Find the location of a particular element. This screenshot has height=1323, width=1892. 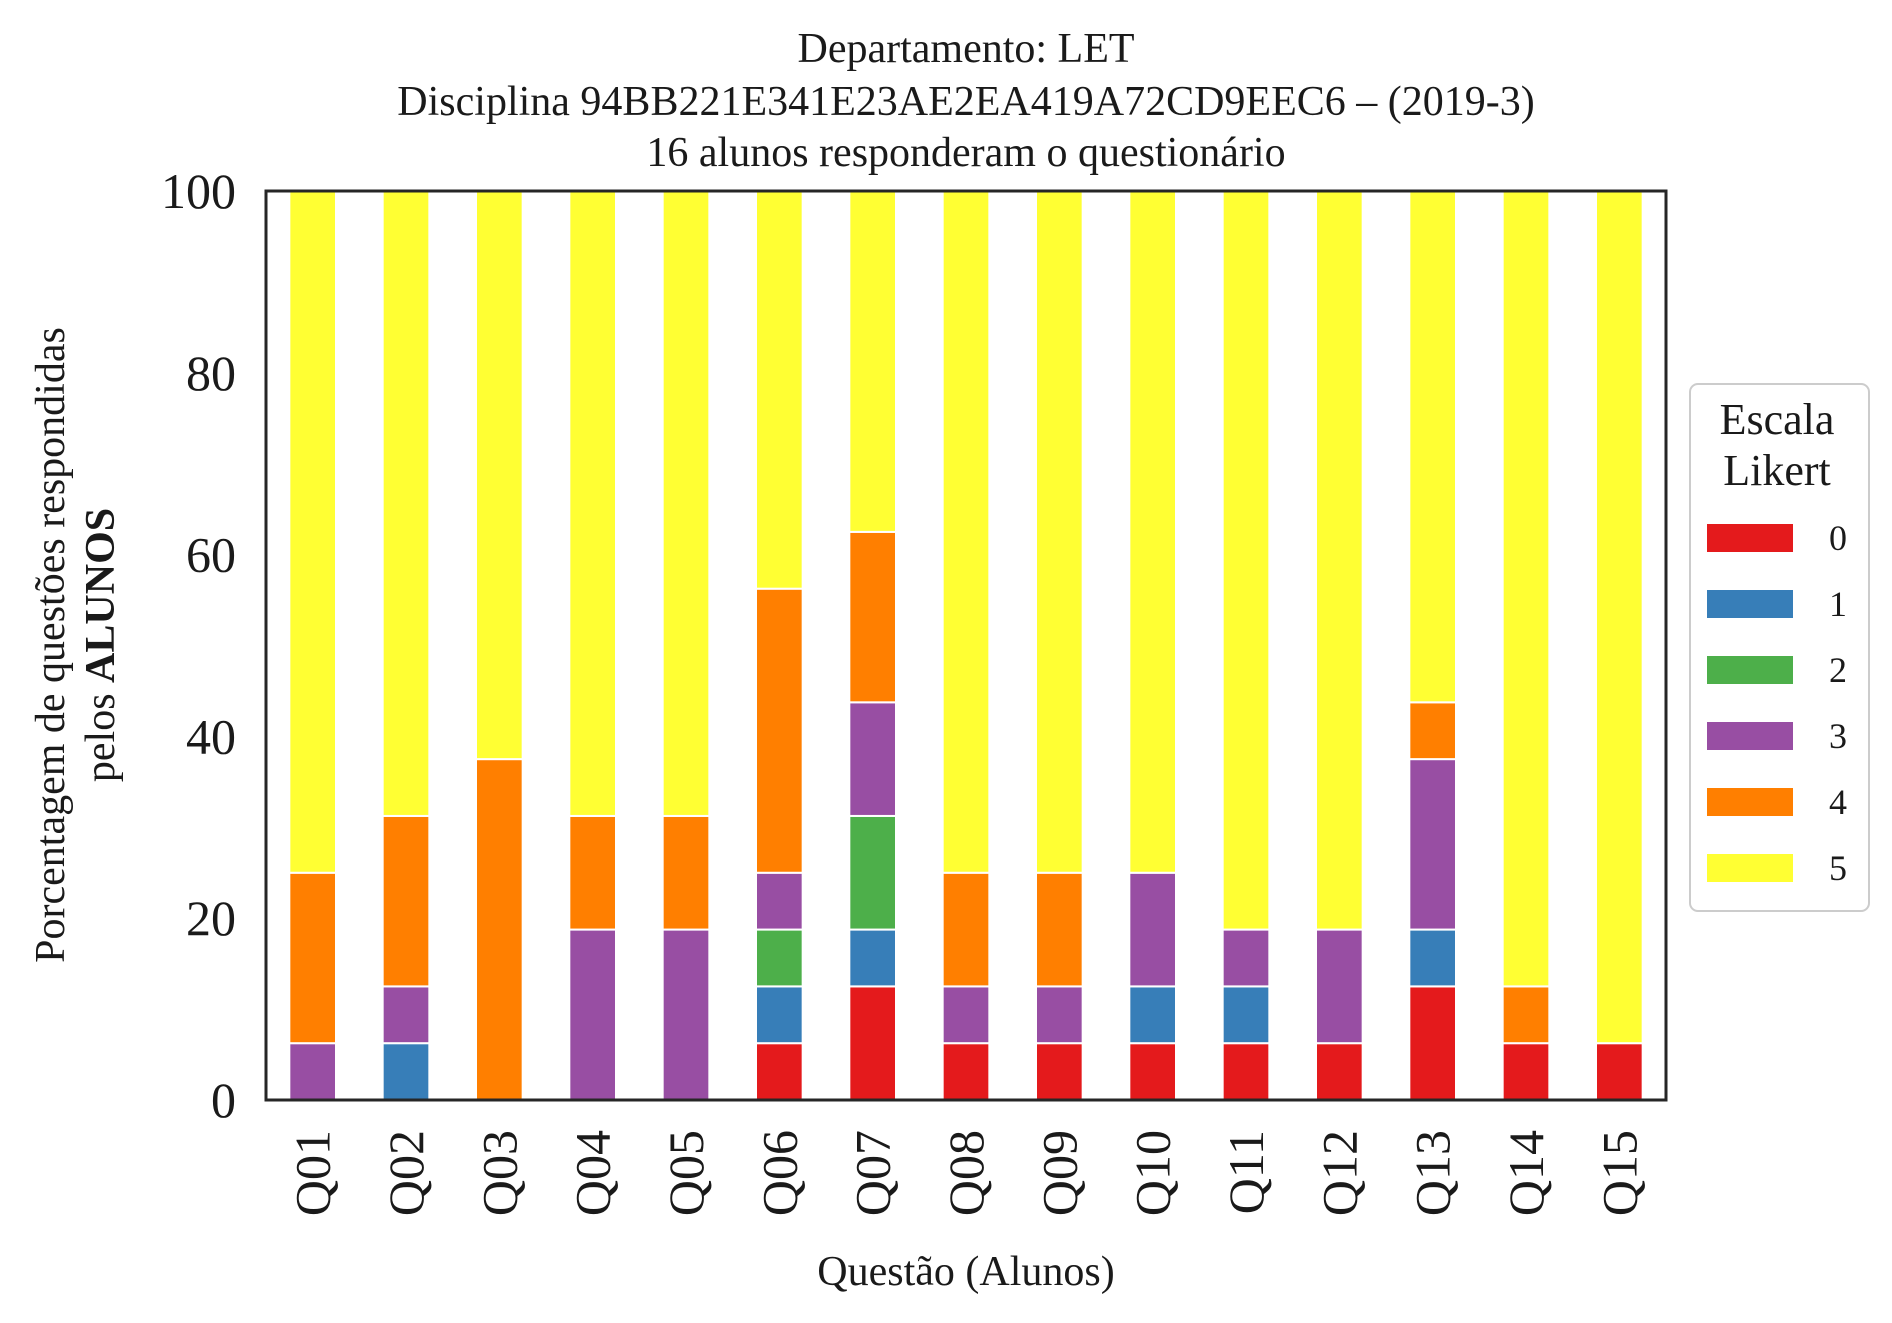

y-axis-label-line-1: Porcentagem de questões respondidas is located at coordinates (51, 645).